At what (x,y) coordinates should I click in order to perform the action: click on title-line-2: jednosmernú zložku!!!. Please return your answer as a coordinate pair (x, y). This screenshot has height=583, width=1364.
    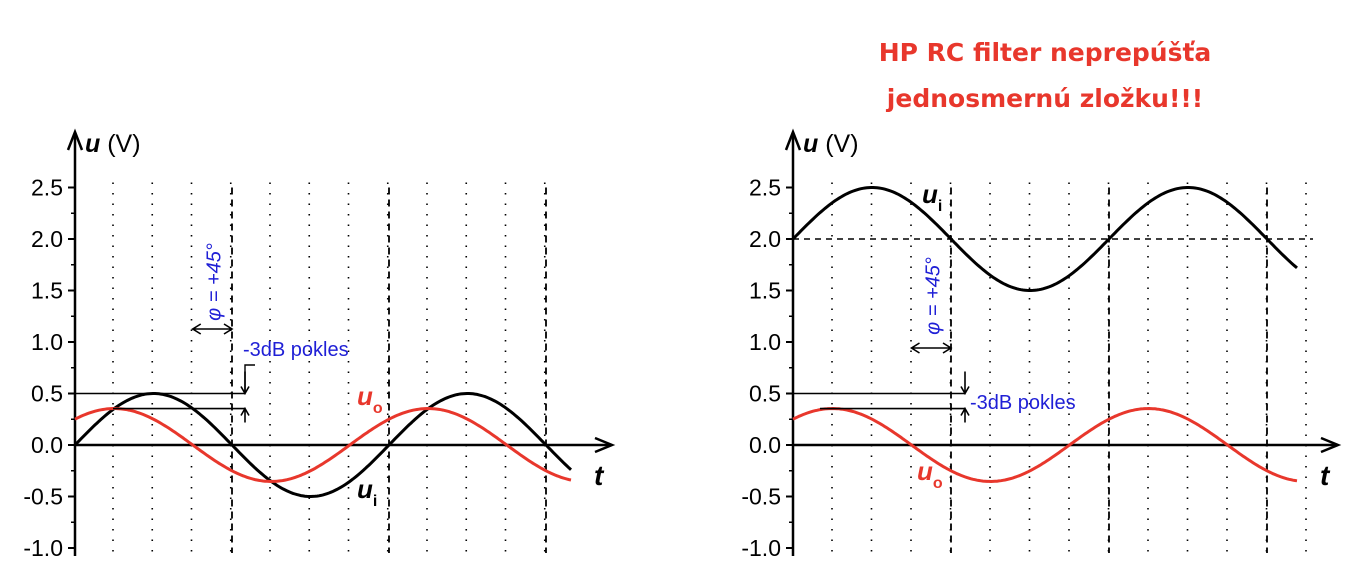
    Looking at the image, I should click on (1045, 98).